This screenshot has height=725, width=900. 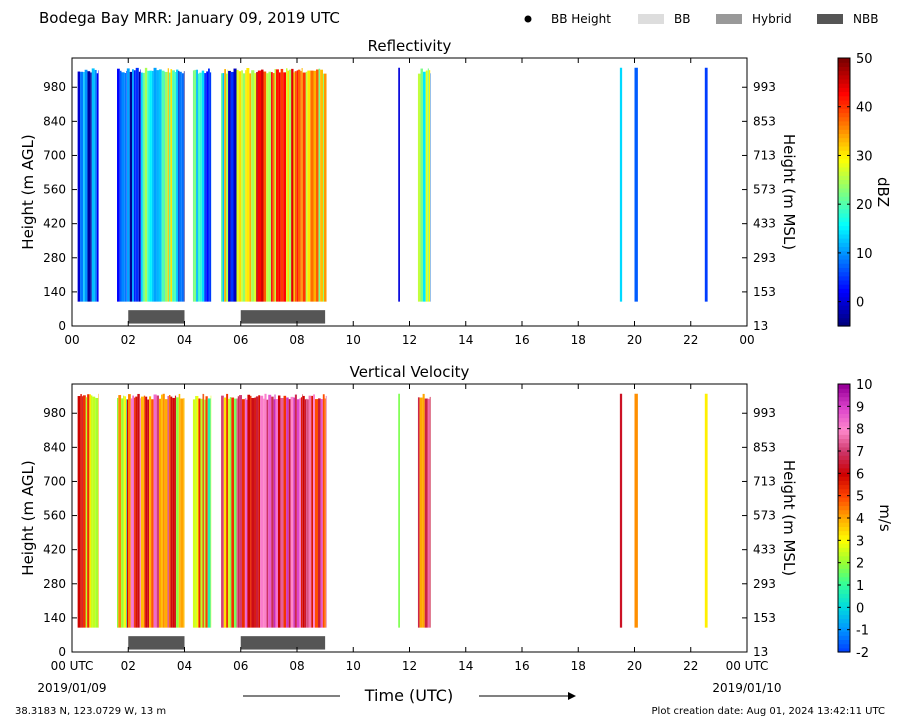 What do you see at coordinates (409, 666) in the screenshot?
I see `x-tick-label: 12` at bounding box center [409, 666].